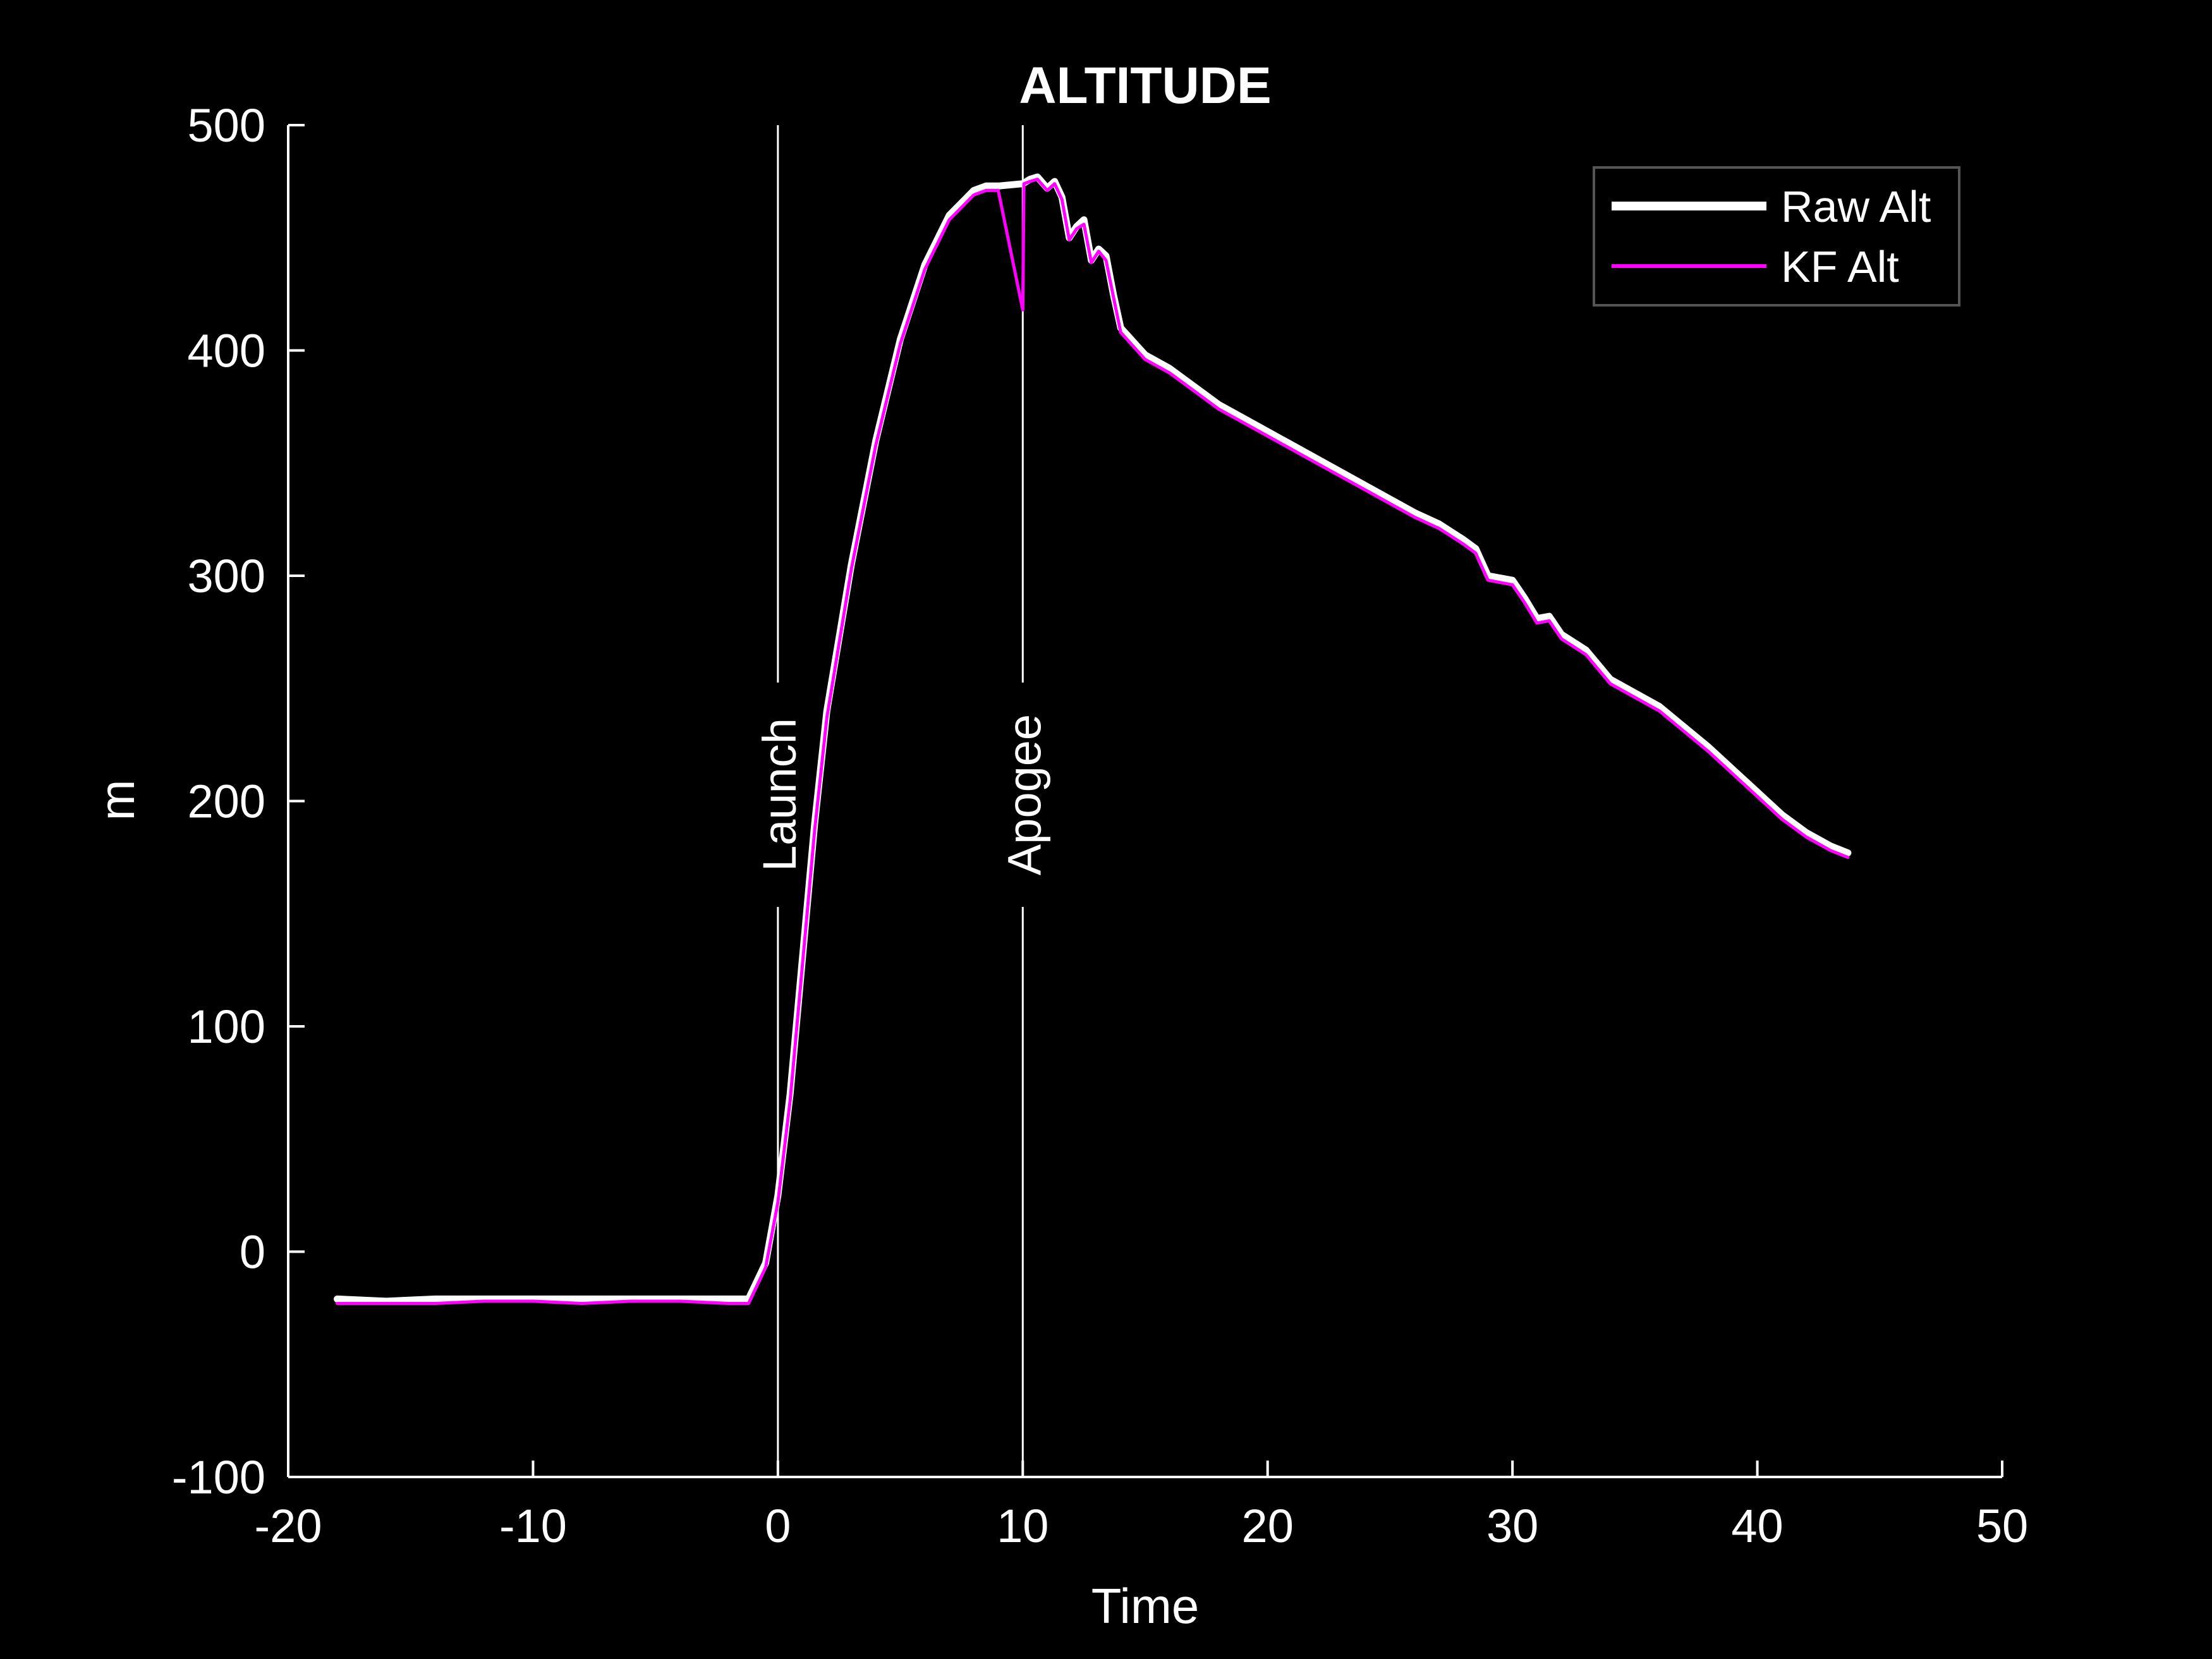 The width and height of the screenshot is (2212, 1659). Describe the element at coordinates (1512, 1526) in the screenshot. I see `x-tick-label: 30` at that location.